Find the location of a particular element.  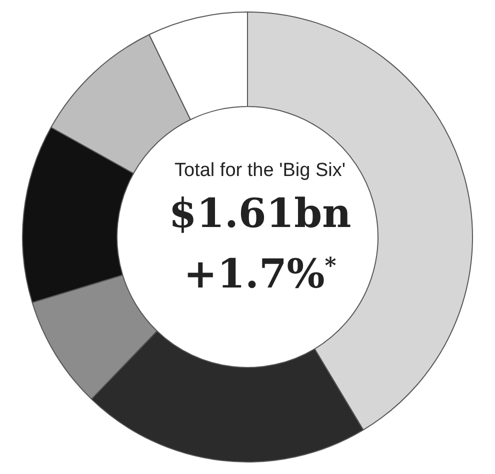

text: $1.61bn is located at coordinates (260, 214).